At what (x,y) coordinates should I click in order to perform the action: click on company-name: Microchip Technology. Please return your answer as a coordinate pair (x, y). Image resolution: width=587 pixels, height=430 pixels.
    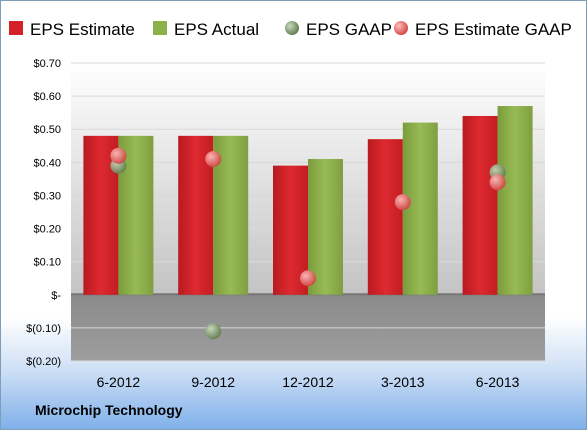
    Looking at the image, I should click on (109, 410).